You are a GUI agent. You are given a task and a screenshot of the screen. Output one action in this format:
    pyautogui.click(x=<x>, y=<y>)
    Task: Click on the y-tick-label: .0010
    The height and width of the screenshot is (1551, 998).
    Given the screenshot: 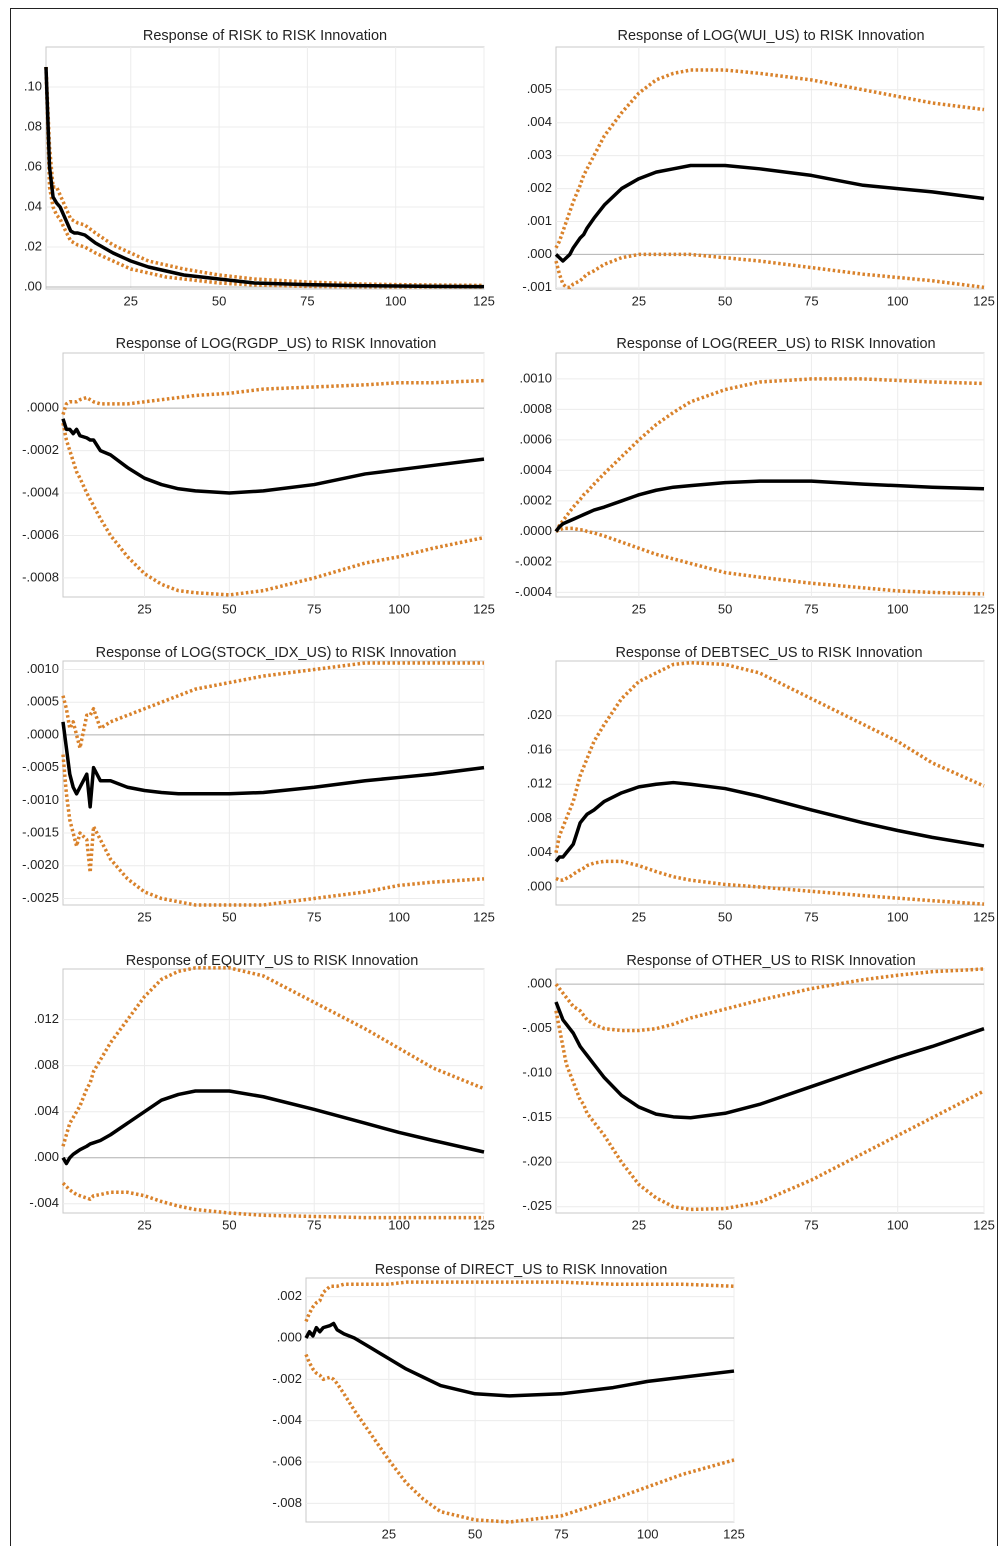 What is the action you would take?
    pyautogui.click(x=535, y=377)
    